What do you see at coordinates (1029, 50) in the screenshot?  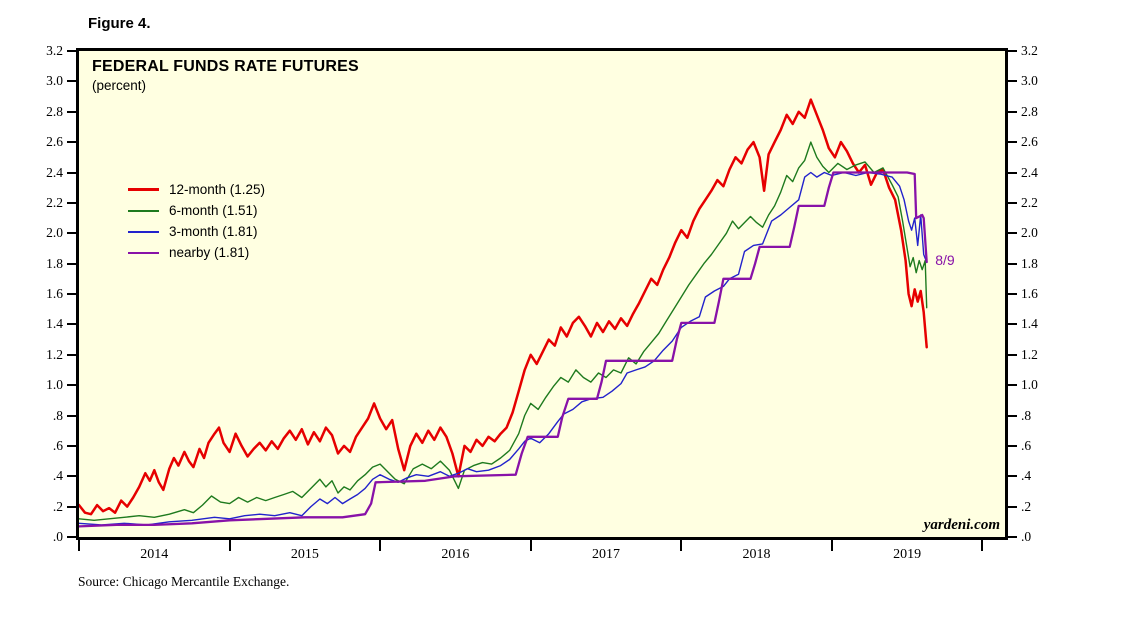 I see `y-axis-label-right: 3.2` at bounding box center [1029, 50].